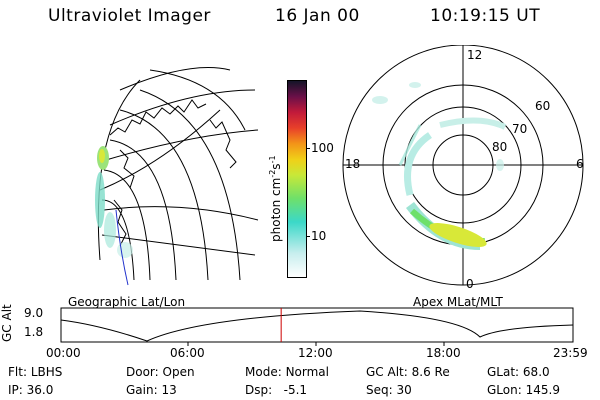 This screenshot has height=400, width=600. What do you see at coordinates (458, 302) in the screenshot?
I see `polar-panel-label: Apex MLat/MLT` at bounding box center [458, 302].